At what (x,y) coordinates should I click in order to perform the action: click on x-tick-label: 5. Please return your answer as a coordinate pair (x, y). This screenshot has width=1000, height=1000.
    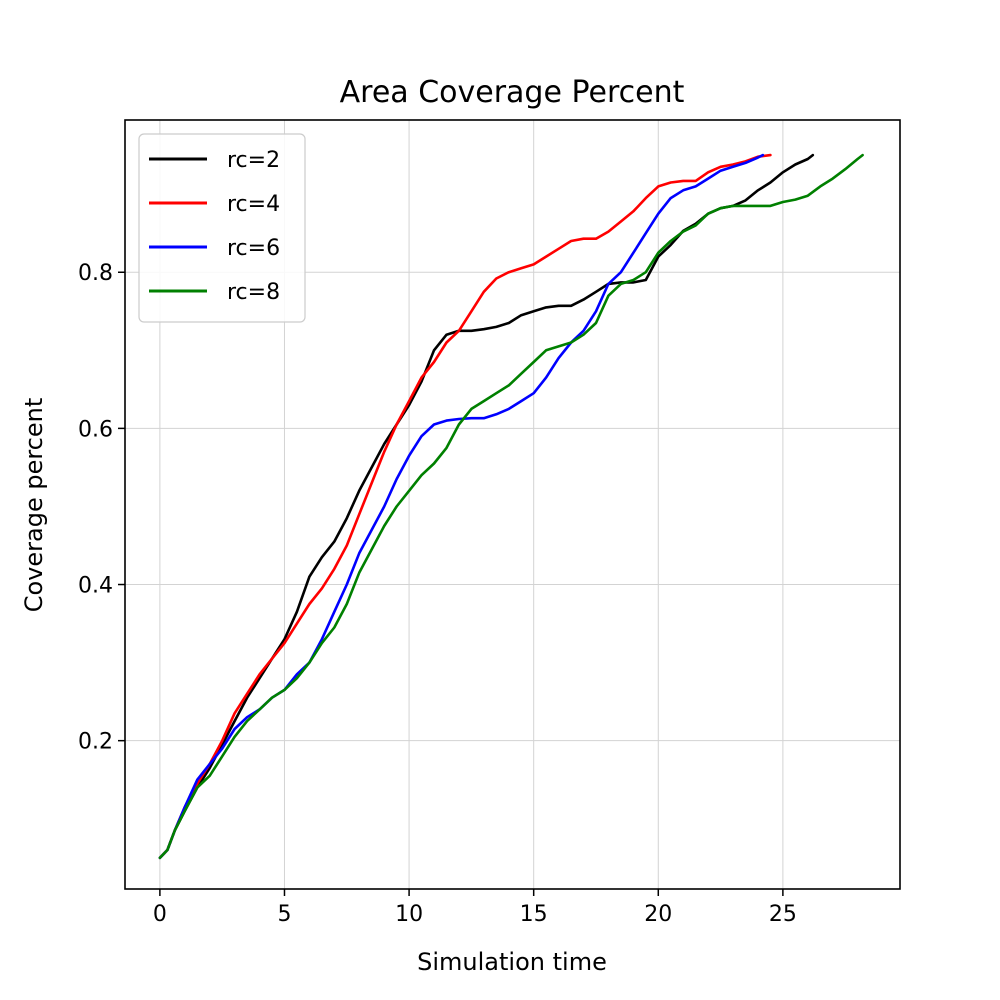
    Looking at the image, I should click on (284, 914).